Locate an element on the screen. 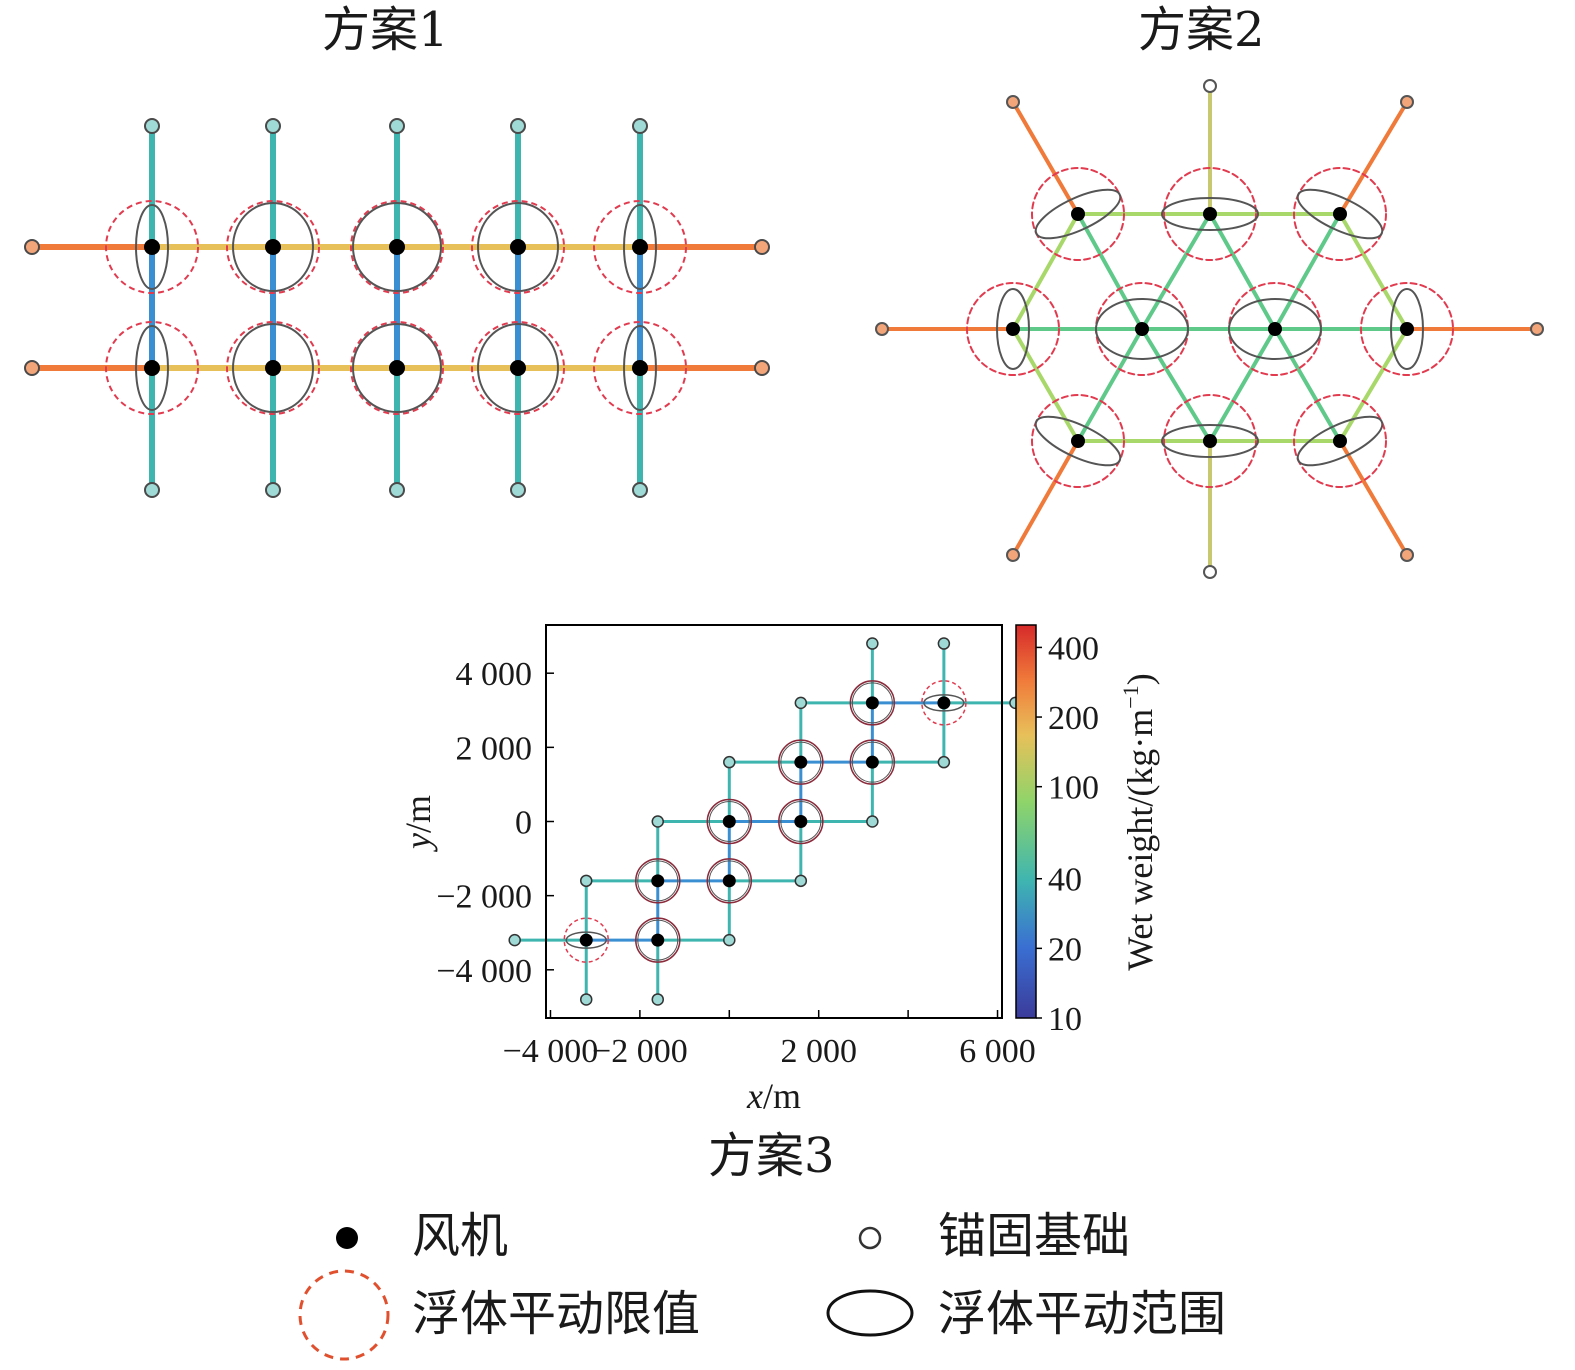 This screenshot has height=1370, width=1575. legend-limit-marker is located at coordinates (344, 1315).